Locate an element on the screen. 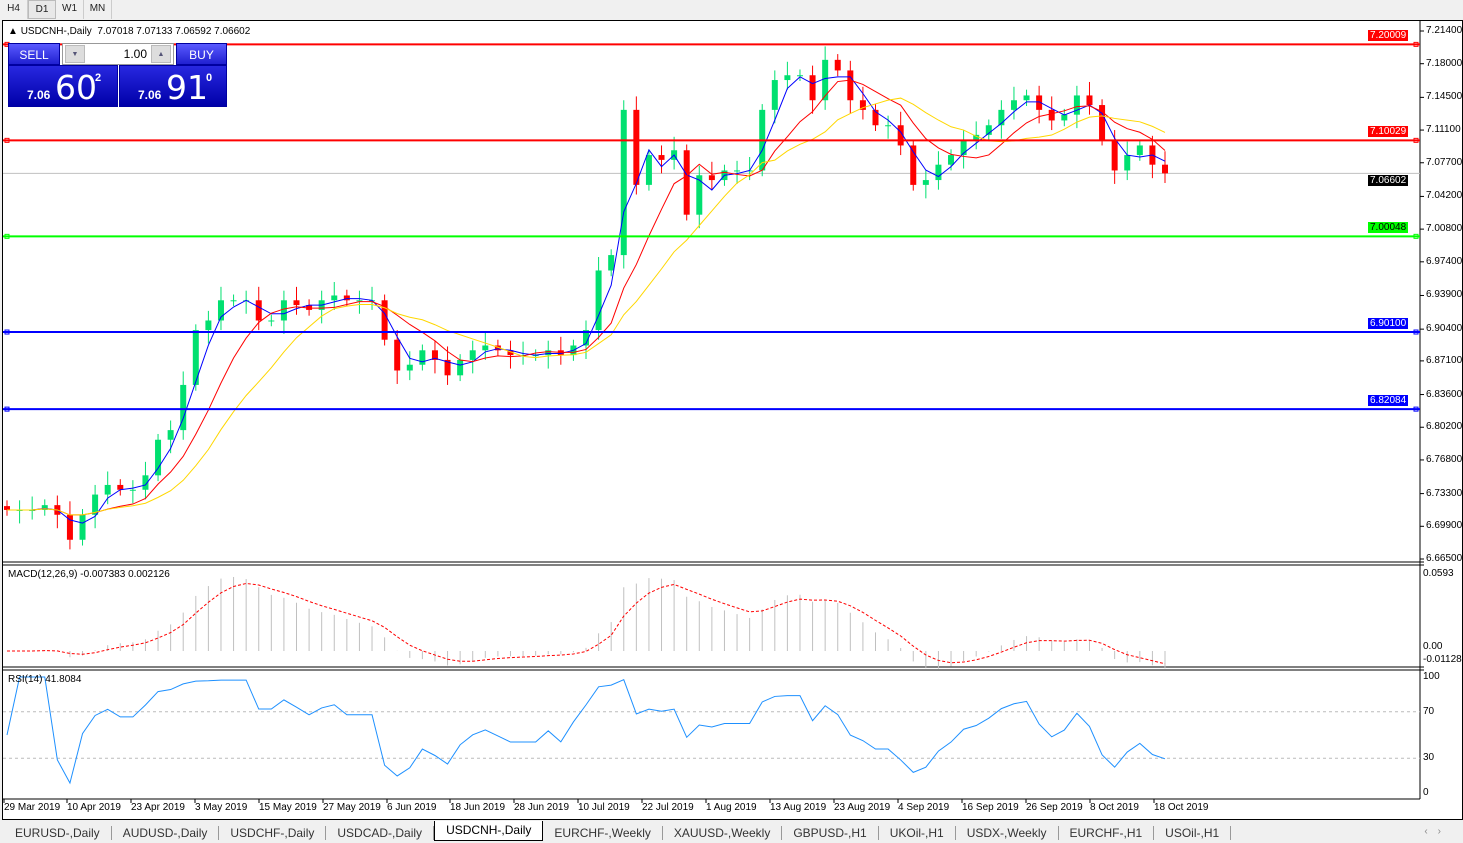  buy-price-pips: 91 is located at coordinates (187, 87).